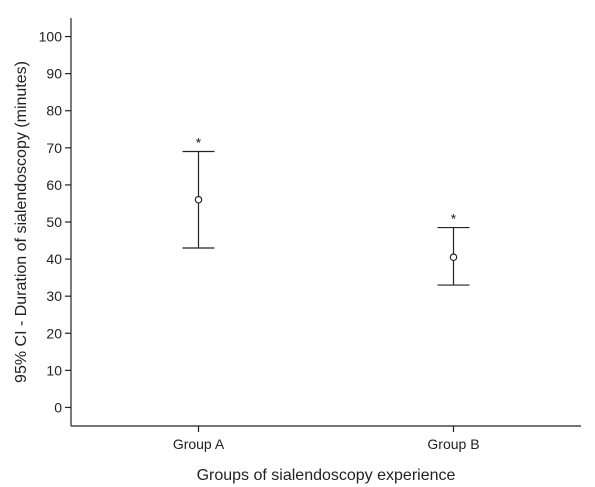 This screenshot has height=487, width=595. I want to click on y-tick-label: 40, so click(54, 259).